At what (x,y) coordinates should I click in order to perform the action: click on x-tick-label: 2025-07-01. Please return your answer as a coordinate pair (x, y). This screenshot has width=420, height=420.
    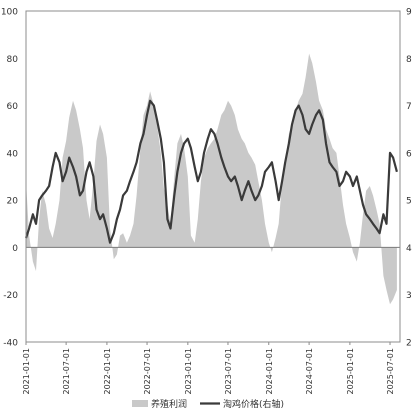
    Looking at the image, I should click on (390, 371).